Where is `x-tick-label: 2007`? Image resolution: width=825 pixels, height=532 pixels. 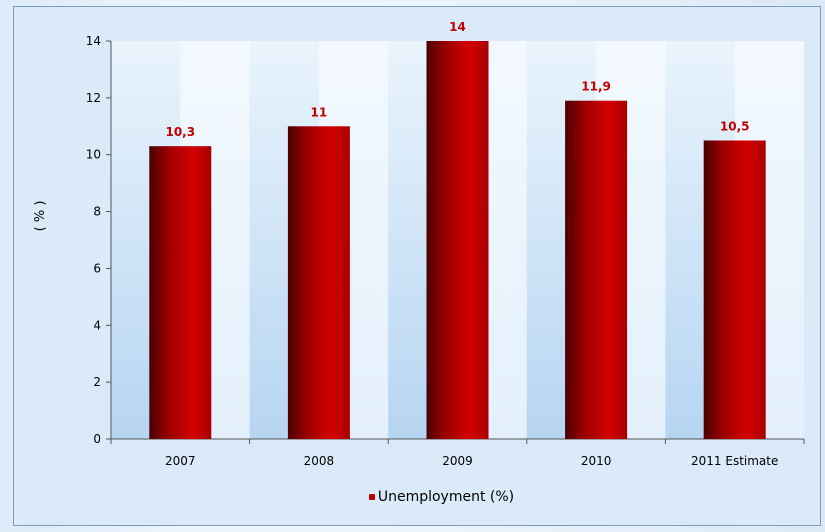
x-tick-label: 2007 is located at coordinates (180, 461).